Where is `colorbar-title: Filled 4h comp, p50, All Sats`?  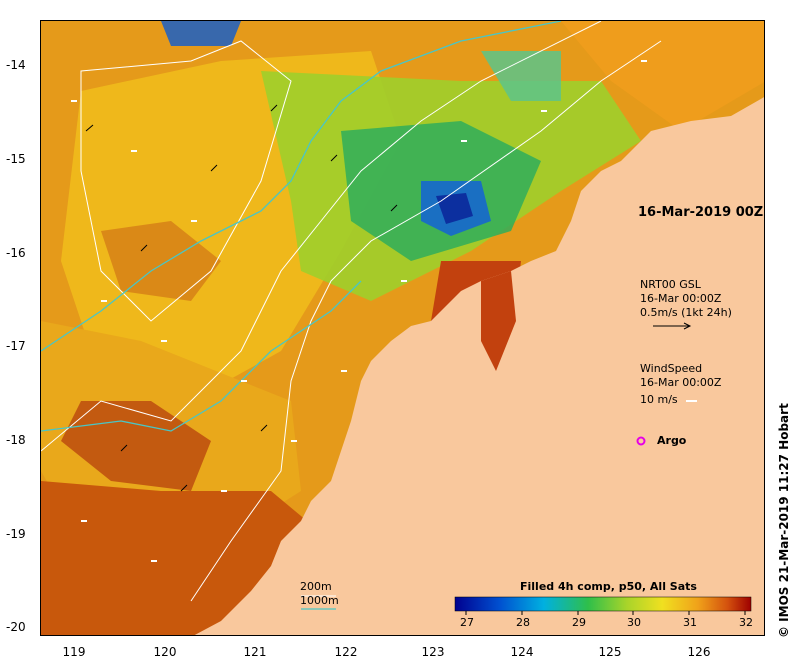
colorbar-title: Filled 4h comp, p50, All Sats is located at coordinates (608, 586).